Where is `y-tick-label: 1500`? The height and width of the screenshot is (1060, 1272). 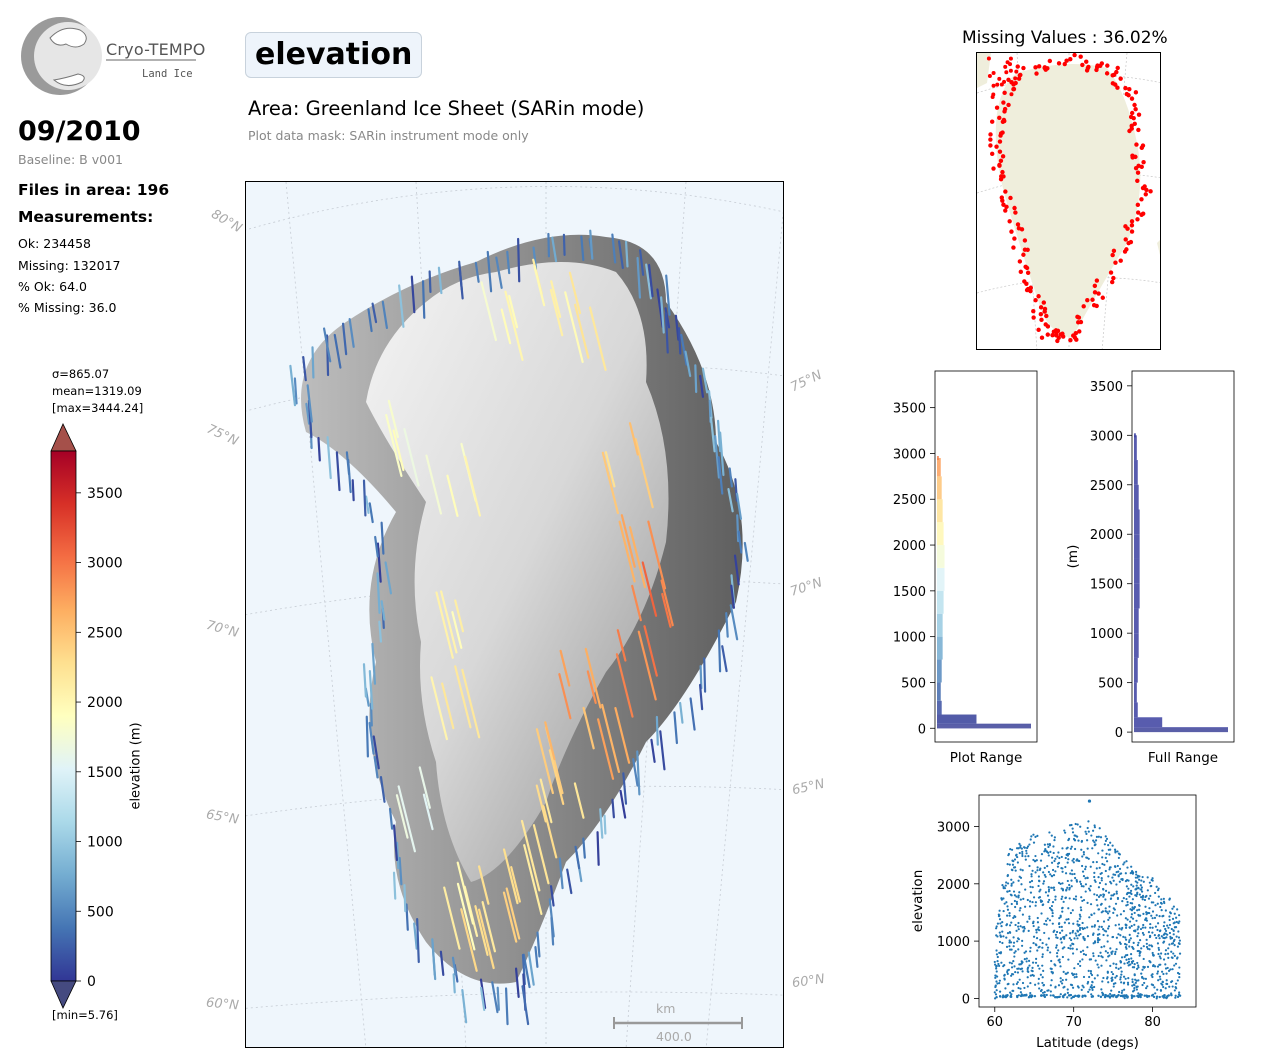 y-tick-label: 1500 is located at coordinates (909, 592).